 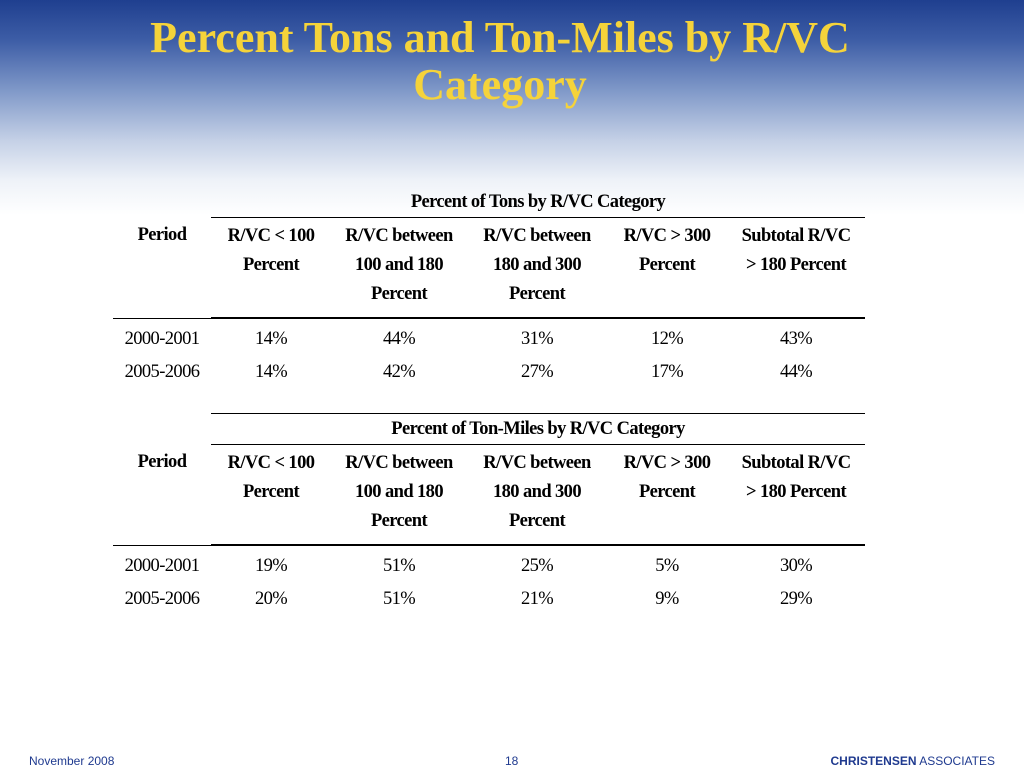 What do you see at coordinates (489, 372) in the screenshot?
I see `table-row: 2005-2006 14% 42% 27% 17% 44%` at bounding box center [489, 372].